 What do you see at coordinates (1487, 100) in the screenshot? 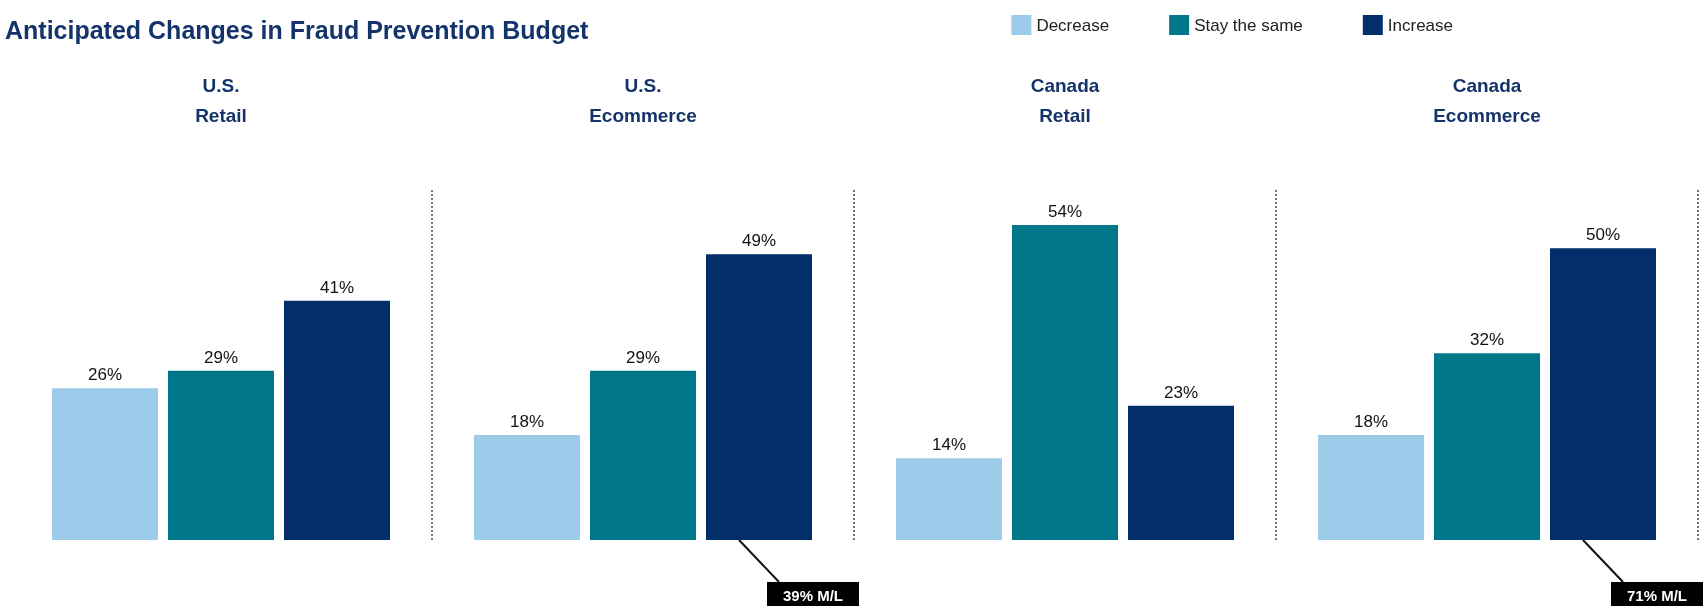
I see `x-tick-label: Canada Ecommerce` at bounding box center [1487, 100].